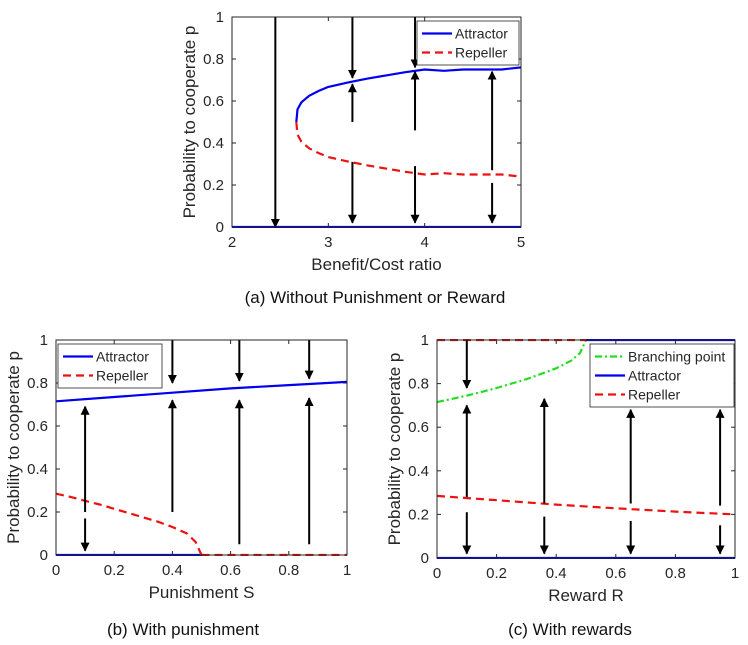 This screenshot has width=748, height=645. I want to click on panel-caption: (b) With punishment, so click(183, 629).